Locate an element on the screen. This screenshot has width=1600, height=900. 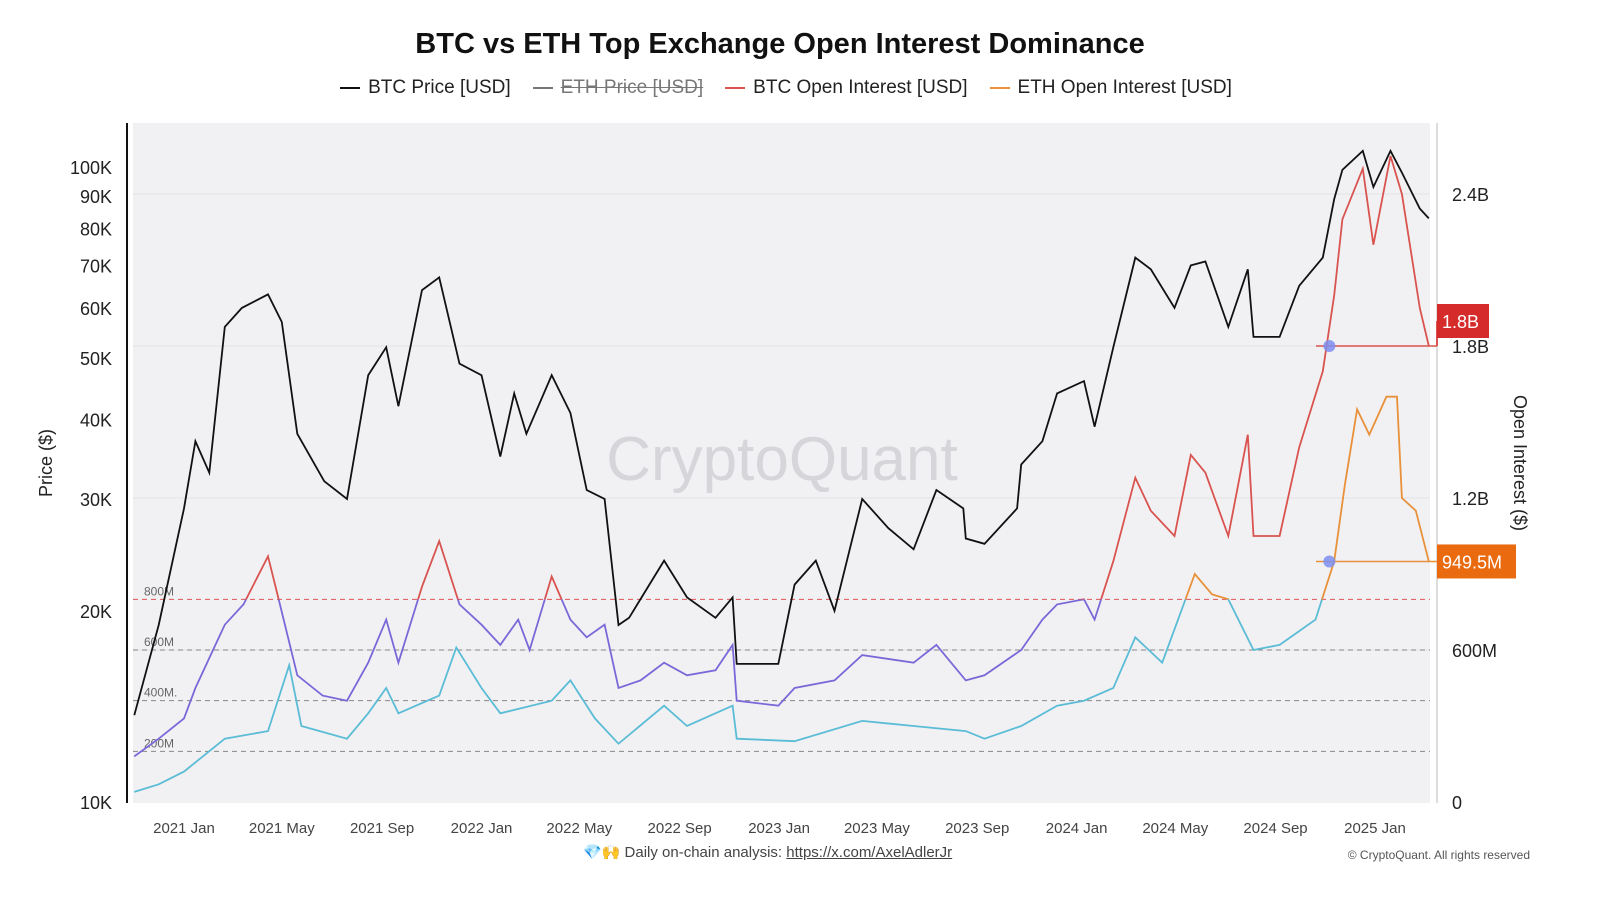
current-value-label: 1.8B is located at coordinates (1460, 322).